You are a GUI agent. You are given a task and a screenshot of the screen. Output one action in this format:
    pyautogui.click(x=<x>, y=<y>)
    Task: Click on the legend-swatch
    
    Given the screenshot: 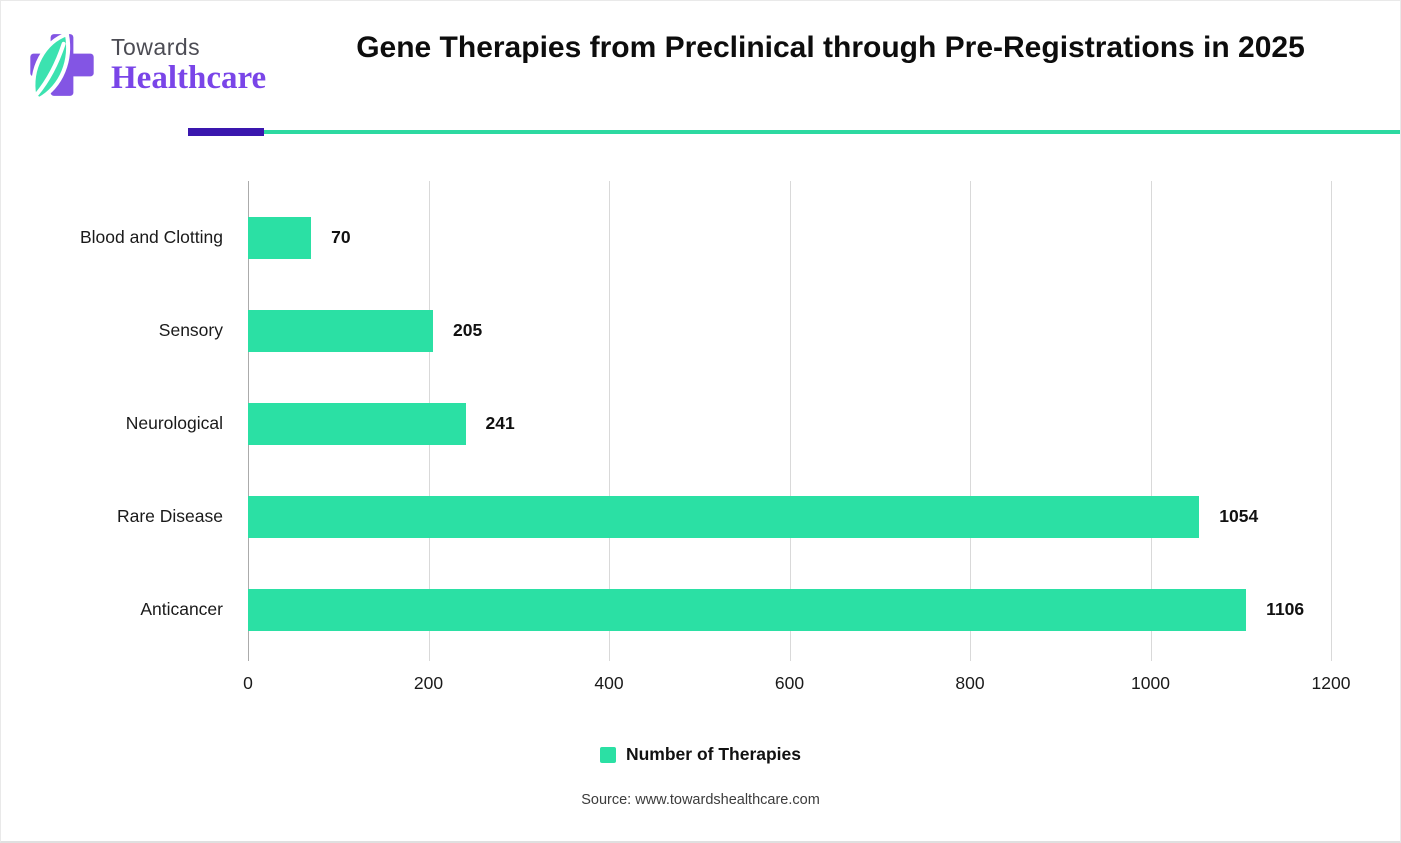 What is the action you would take?
    pyautogui.click(x=607, y=754)
    